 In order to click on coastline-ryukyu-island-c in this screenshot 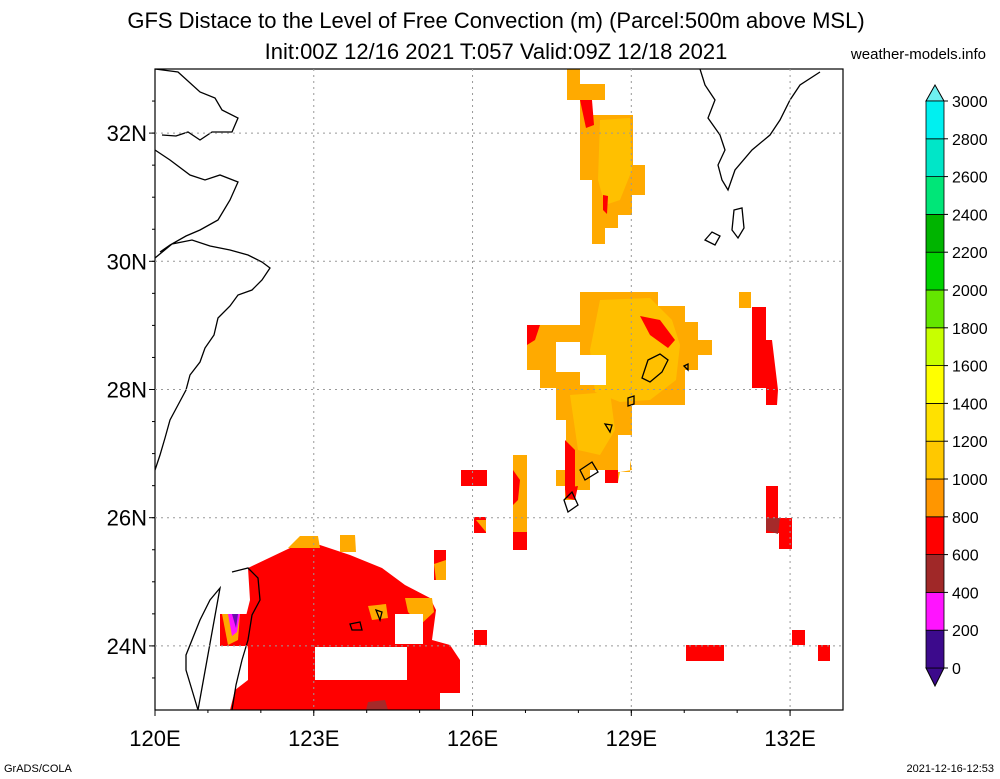, I will do `click(571, 502)`.